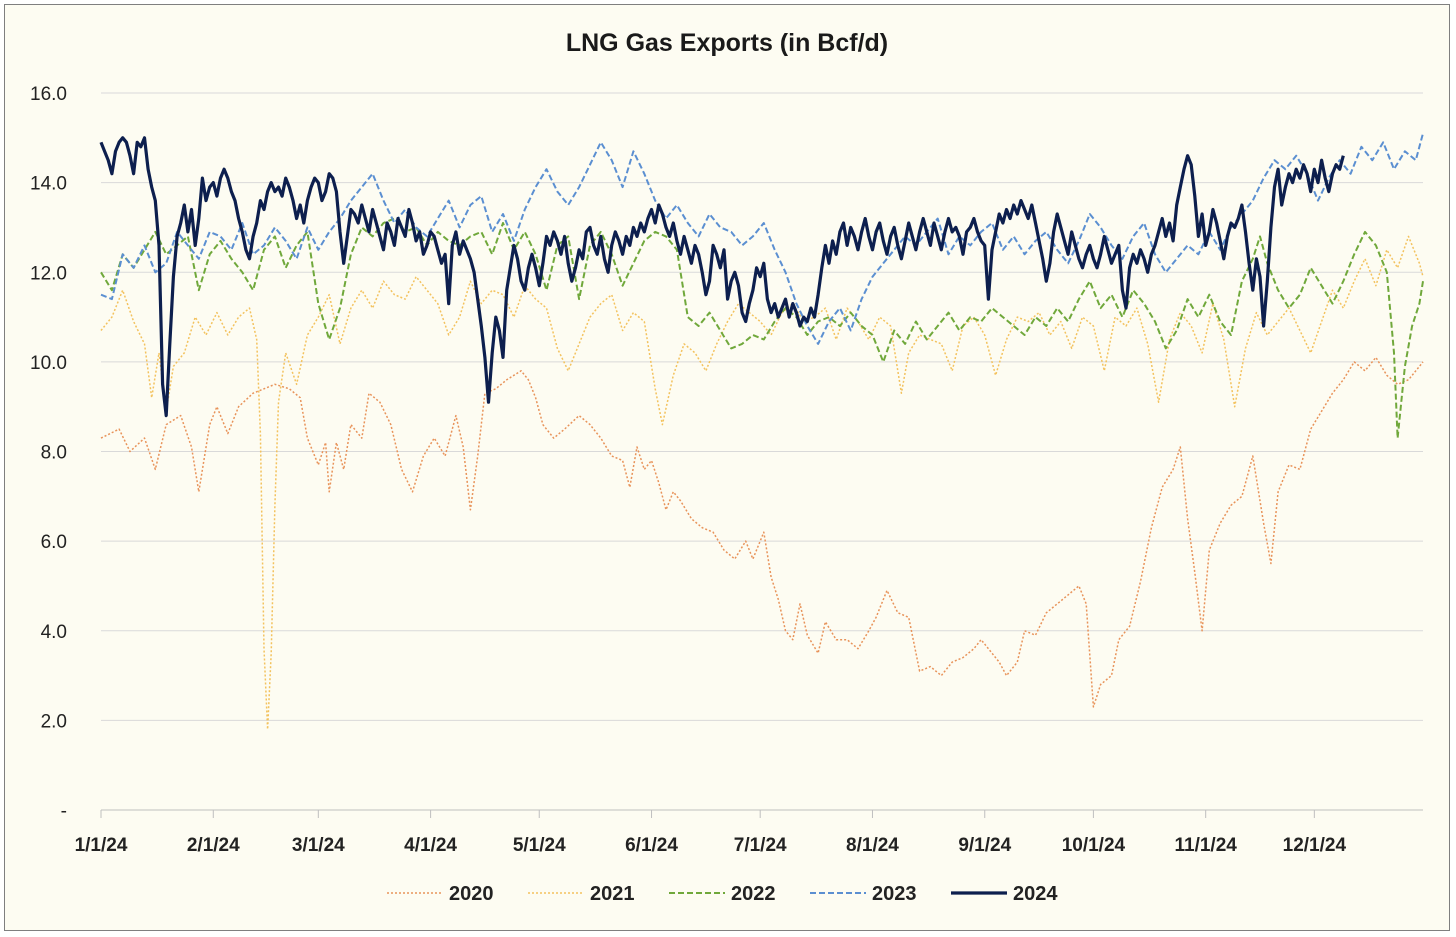  What do you see at coordinates (430, 845) in the screenshot?
I see `x-tick-label: 4/1/24` at bounding box center [430, 845].